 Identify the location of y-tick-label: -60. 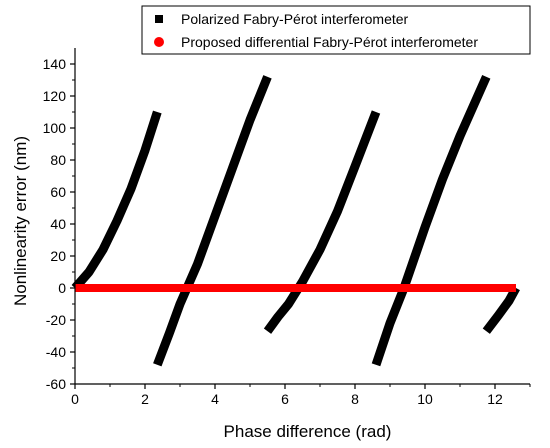
(56, 384).